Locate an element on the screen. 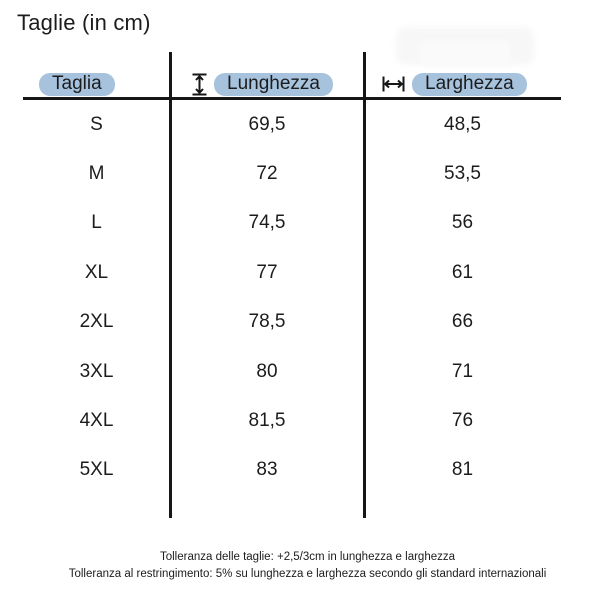  horizontal-measure-icon is located at coordinates (393, 84).